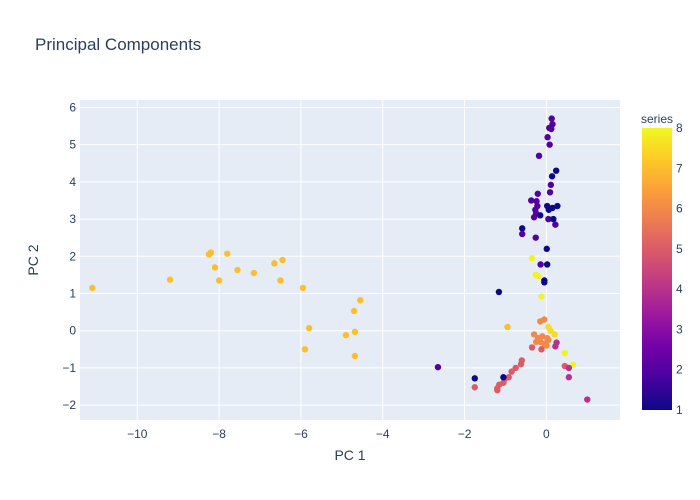  I want to click on y-tick-label: 4, so click(72, 182).